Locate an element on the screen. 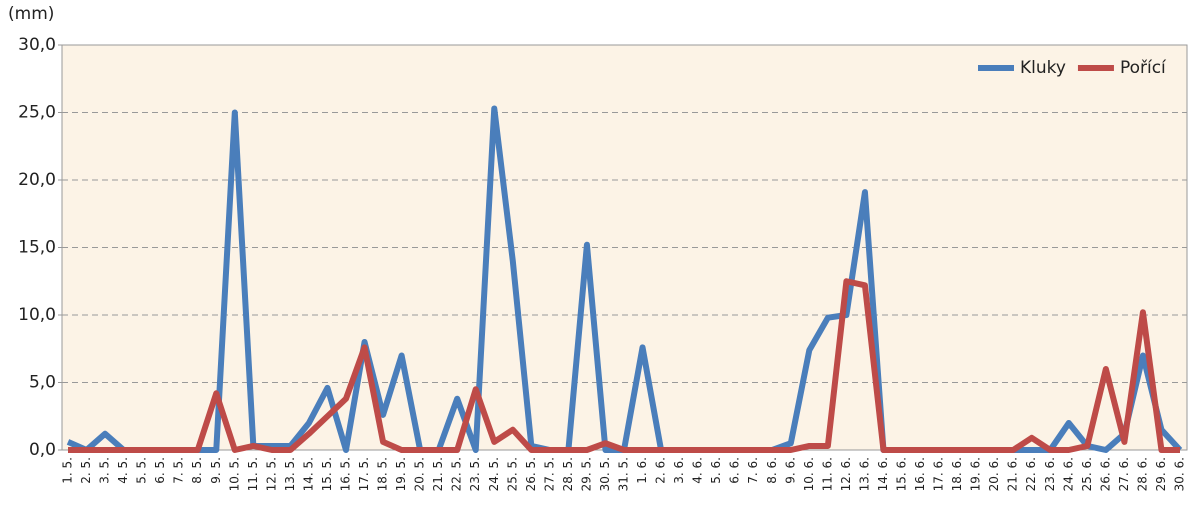  y-tick-label: 25,0 is located at coordinates (37, 113).